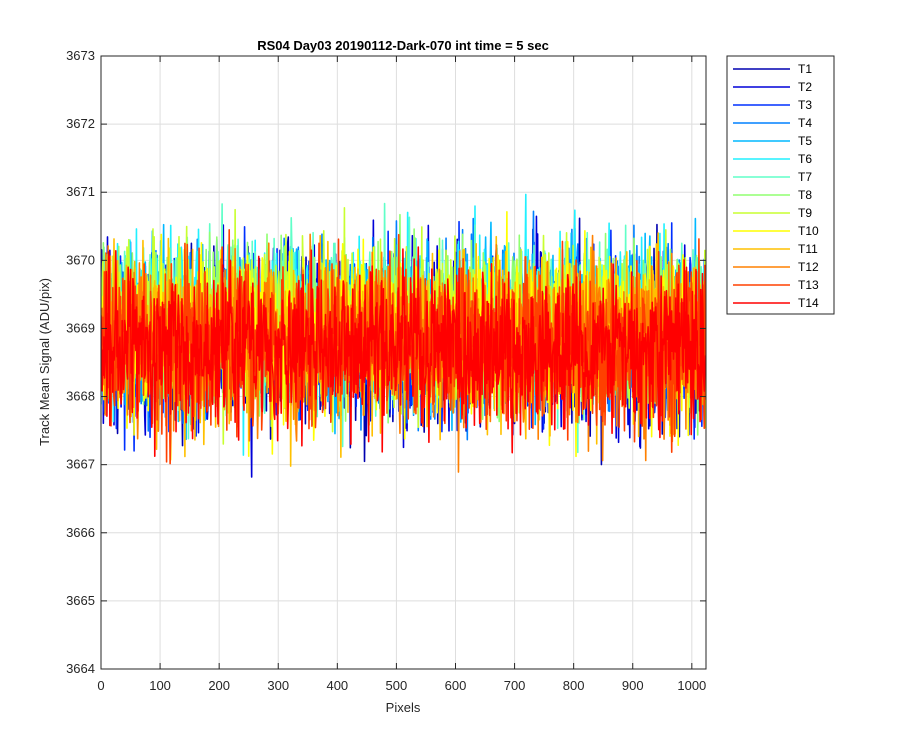 This screenshot has height=755, width=900. I want to click on x-tick-label: 700, so click(515, 685).